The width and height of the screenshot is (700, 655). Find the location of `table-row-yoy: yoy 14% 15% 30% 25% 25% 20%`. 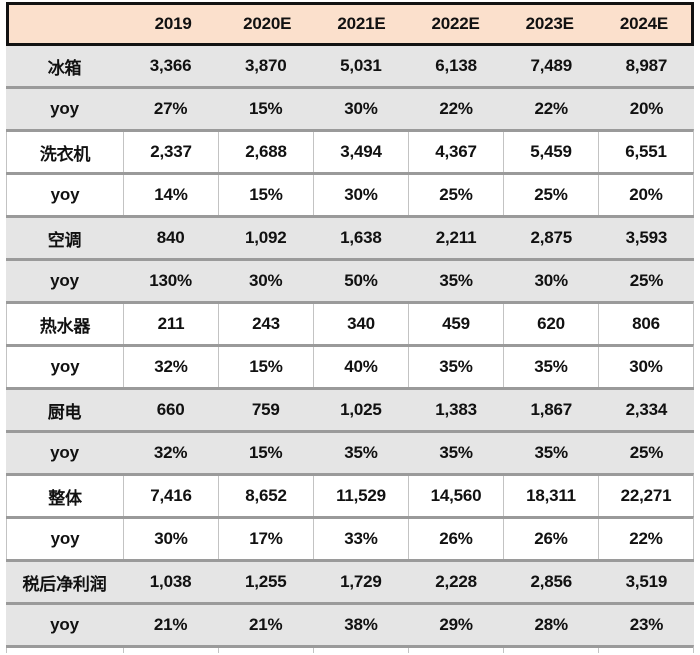

table-row-yoy: yoy 14% 15% 30% 25% 25% 20% is located at coordinates (350, 193).